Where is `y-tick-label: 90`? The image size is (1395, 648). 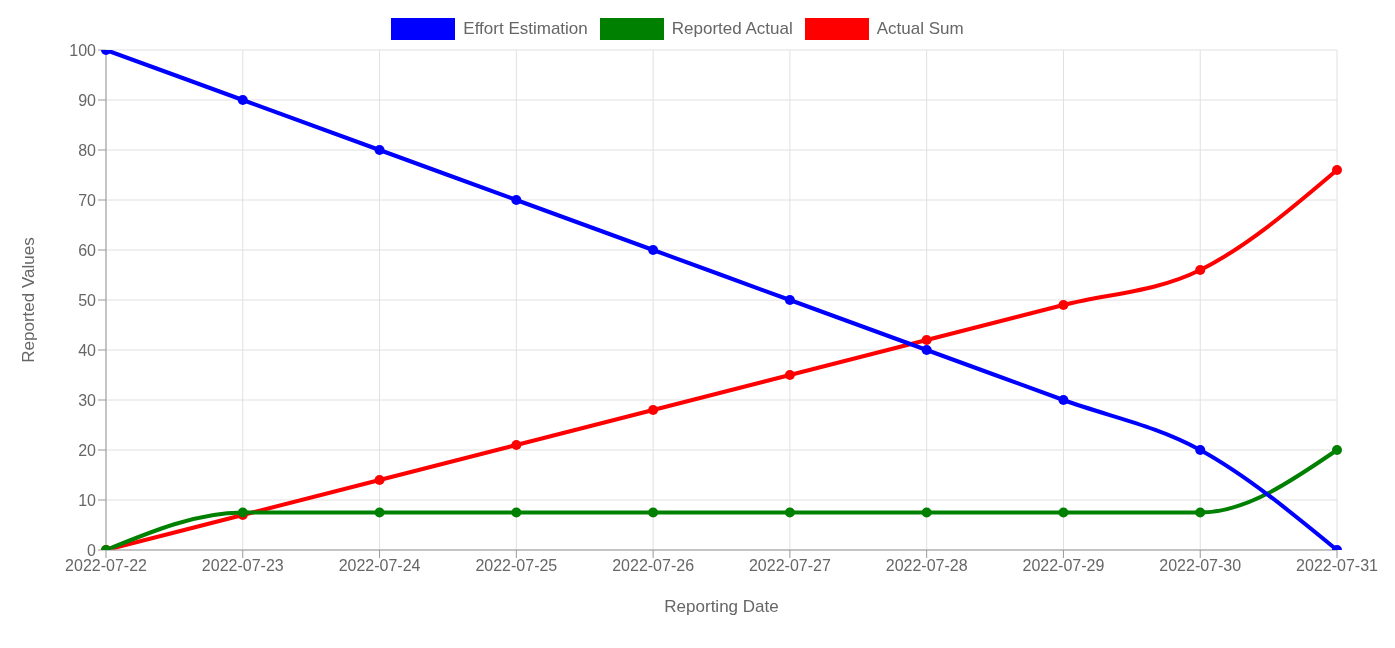 y-tick-label: 90 is located at coordinates (87, 100).